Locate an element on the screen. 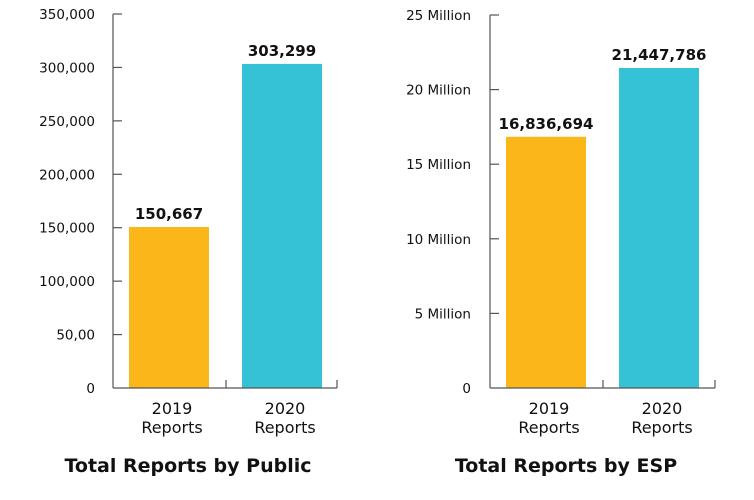 Image resolution: width=754 pixels, height=500 pixels. chart-title: Total Reports by Public is located at coordinates (187, 466).